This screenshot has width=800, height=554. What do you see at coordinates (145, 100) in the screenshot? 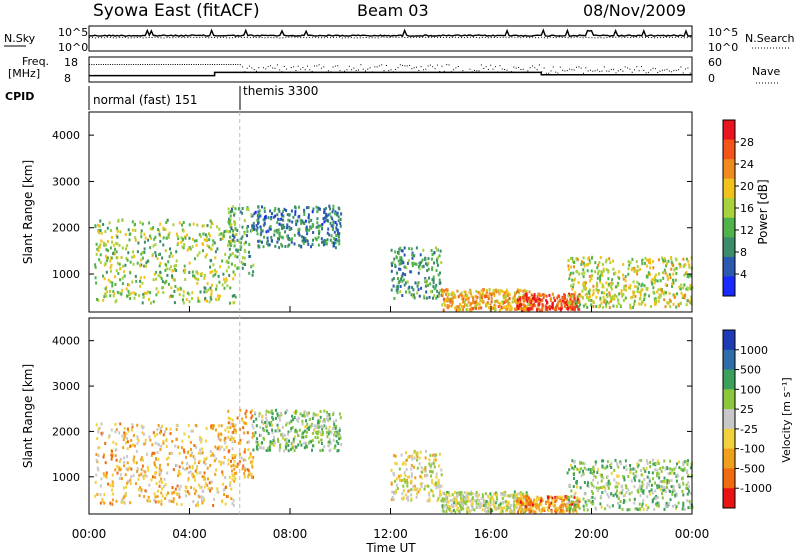
I see `cpid-program-1: normal (fast) 151` at bounding box center [145, 100].